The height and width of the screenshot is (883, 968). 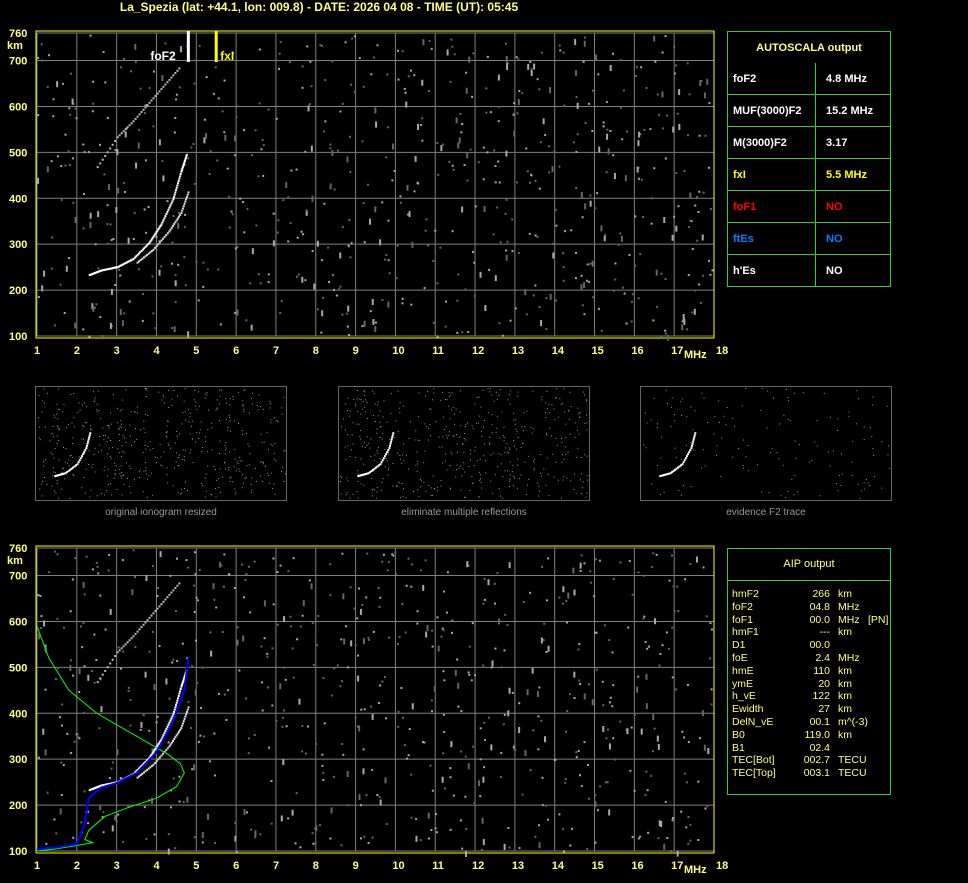 What do you see at coordinates (77, 351) in the screenshot?
I see `x-tick-label: 2` at bounding box center [77, 351].